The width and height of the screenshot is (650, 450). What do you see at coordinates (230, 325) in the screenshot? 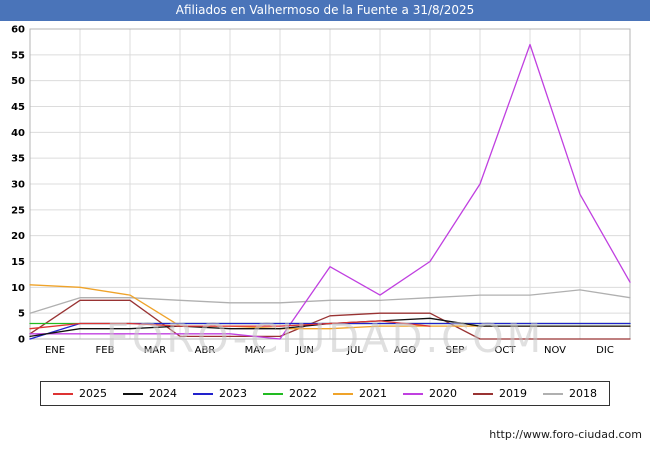
I see `series-line-2025` at bounding box center [230, 325].